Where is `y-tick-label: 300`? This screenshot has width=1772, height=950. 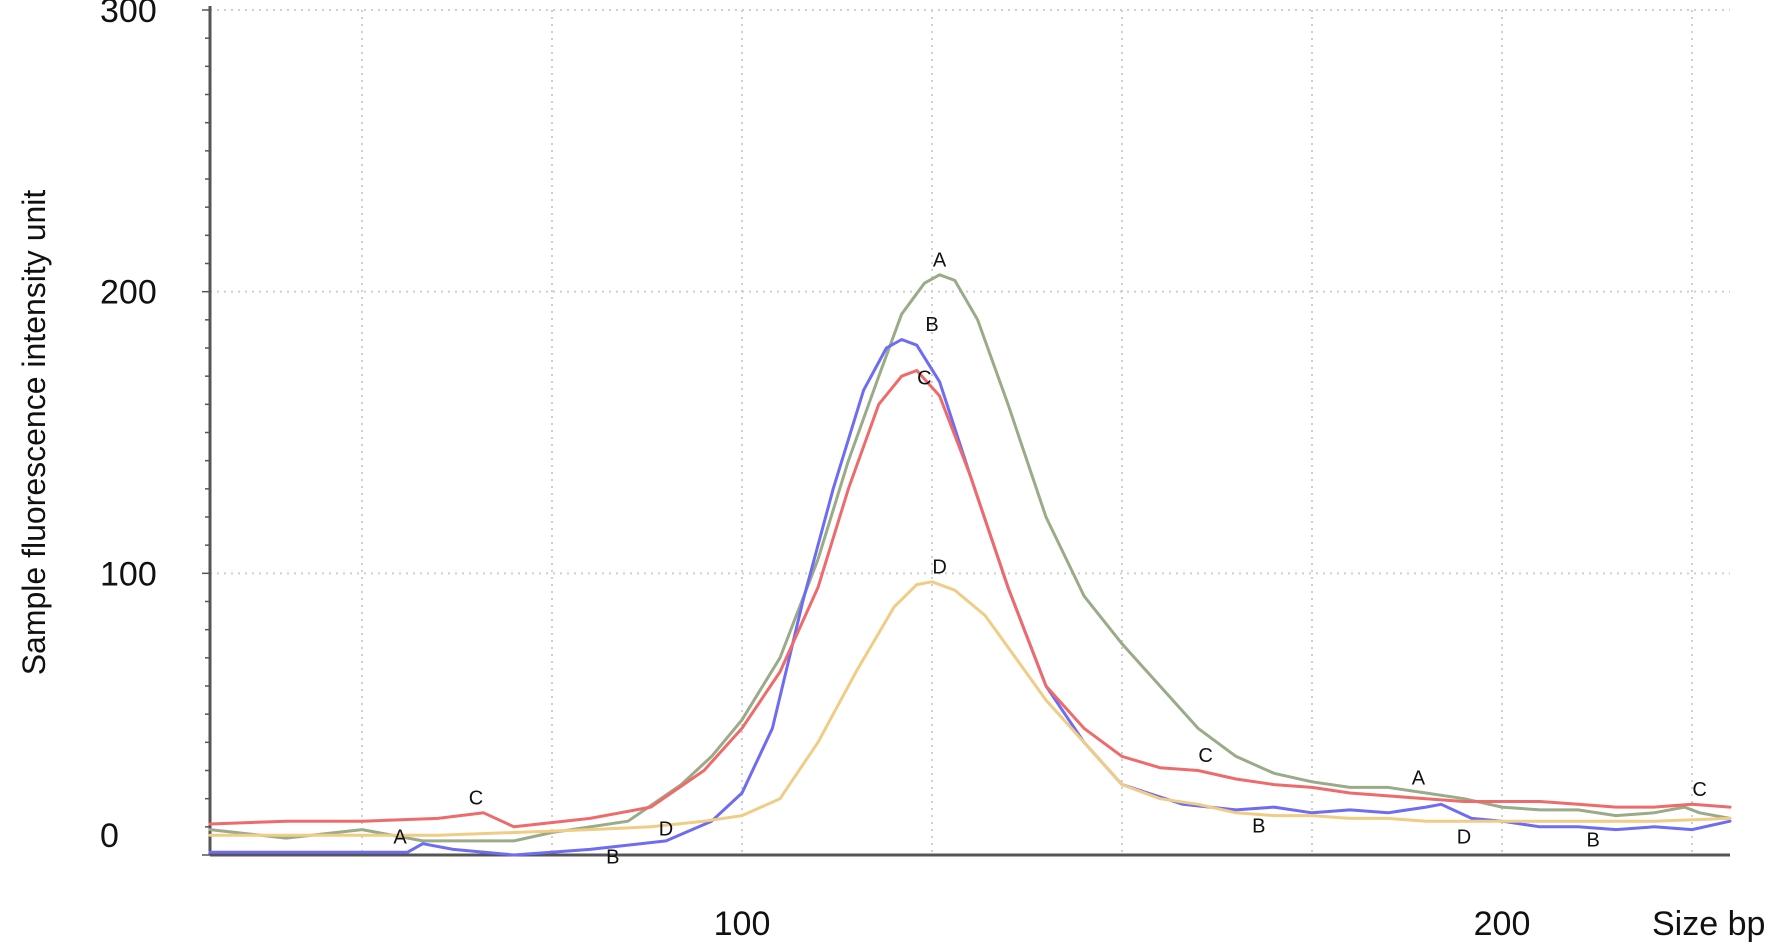
y-tick-label: 300 is located at coordinates (128, 15).